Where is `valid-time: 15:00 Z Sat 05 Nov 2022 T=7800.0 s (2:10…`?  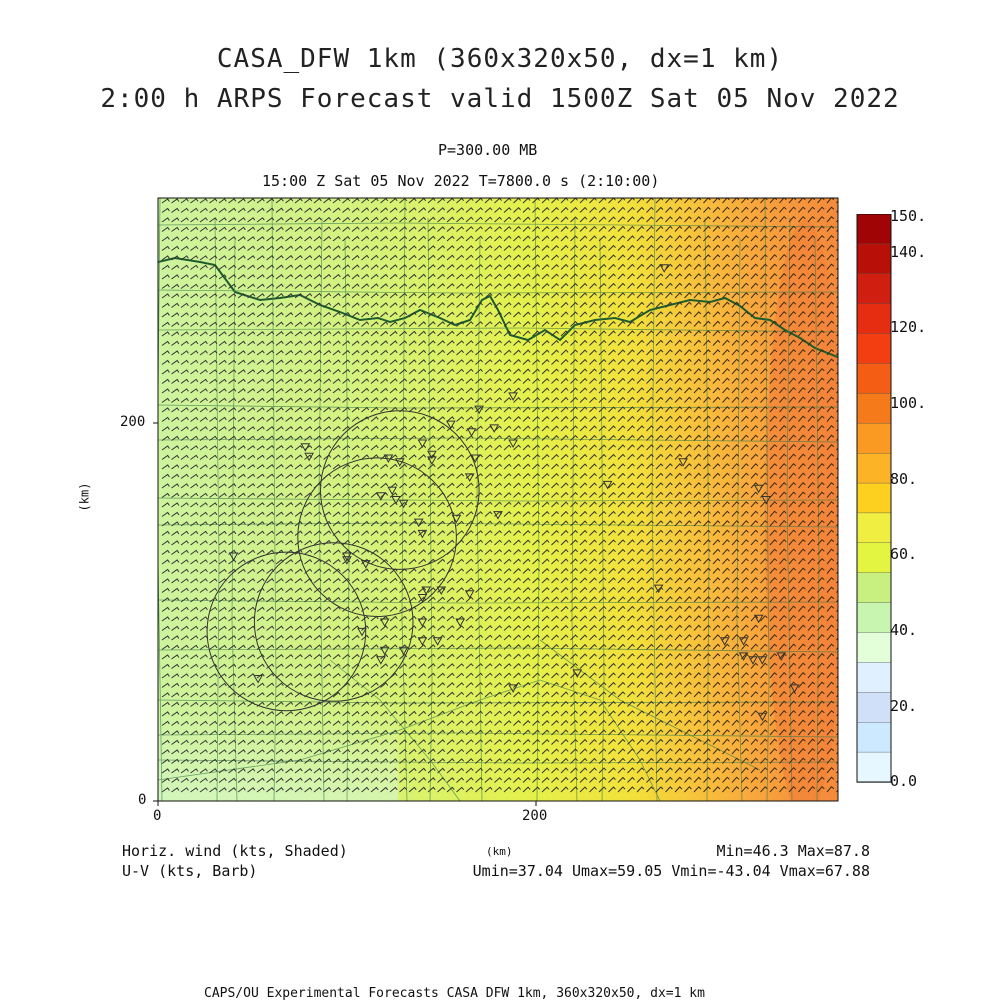 valid-time: 15:00 Z Sat 05 Nov 2022 T=7800.0 s (2:10… is located at coordinates (461, 181).